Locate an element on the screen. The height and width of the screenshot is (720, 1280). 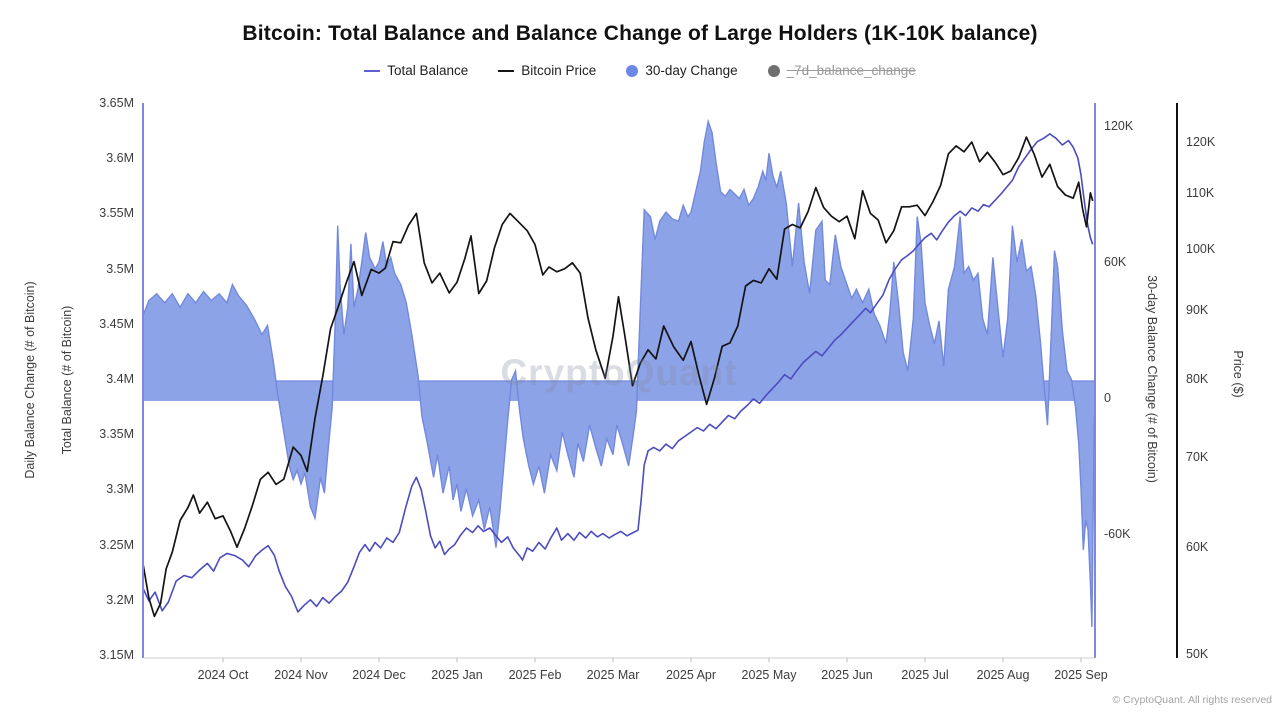
balance-axis-tick: 3.2M is located at coordinates (120, 599).